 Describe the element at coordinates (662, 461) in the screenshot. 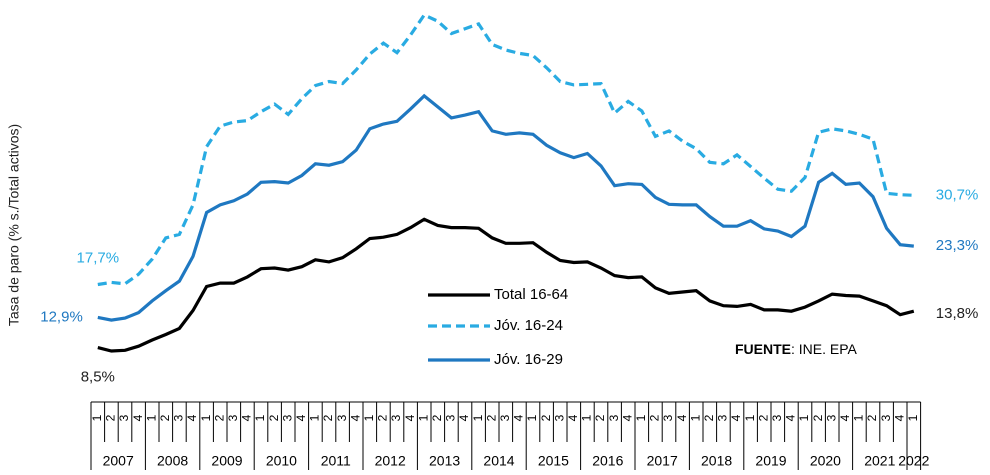

I see `year-label: 2017` at that location.